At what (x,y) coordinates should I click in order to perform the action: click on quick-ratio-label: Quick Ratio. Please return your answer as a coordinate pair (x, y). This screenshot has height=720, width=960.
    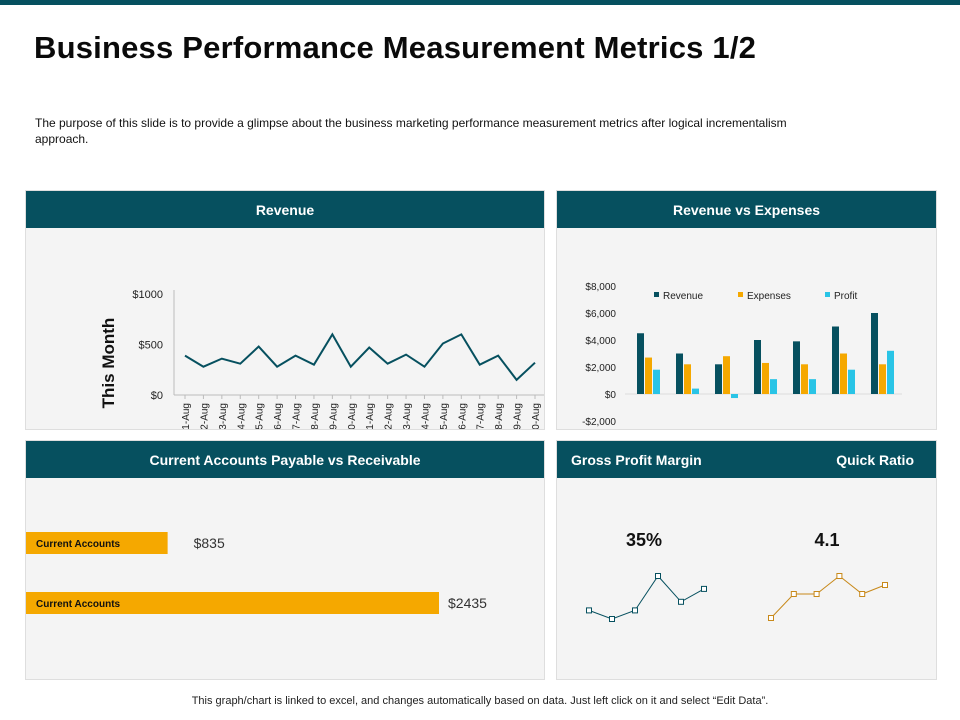
    Looking at the image, I should click on (875, 459).